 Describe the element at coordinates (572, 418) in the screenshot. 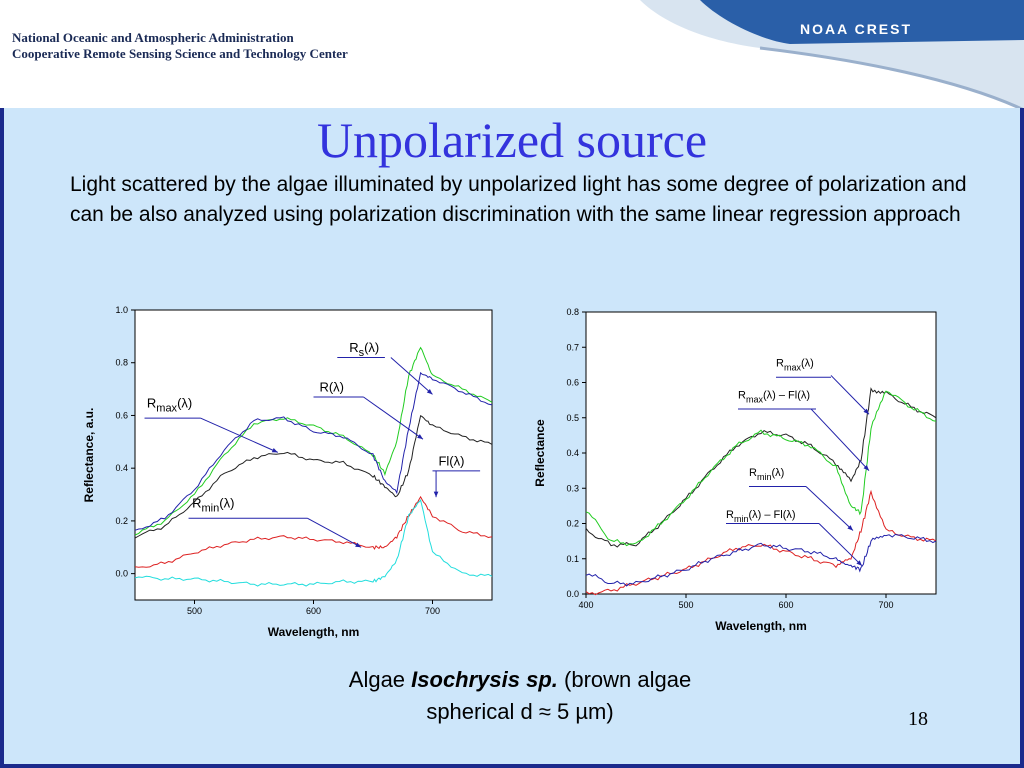

I see `y-tick-label: 0.5` at that location.